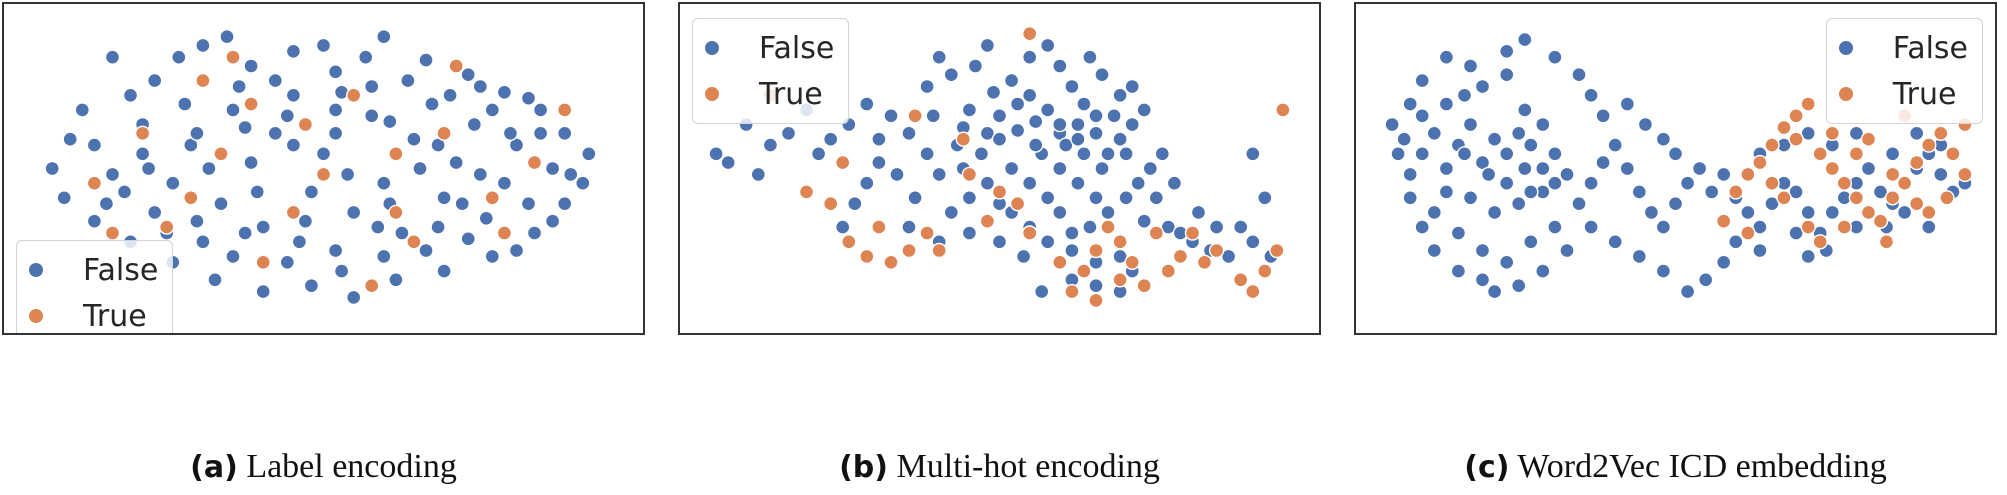 This screenshot has height=495, width=2007. I want to click on caption-text-b: Multi-hot encoding, so click(1028, 466).